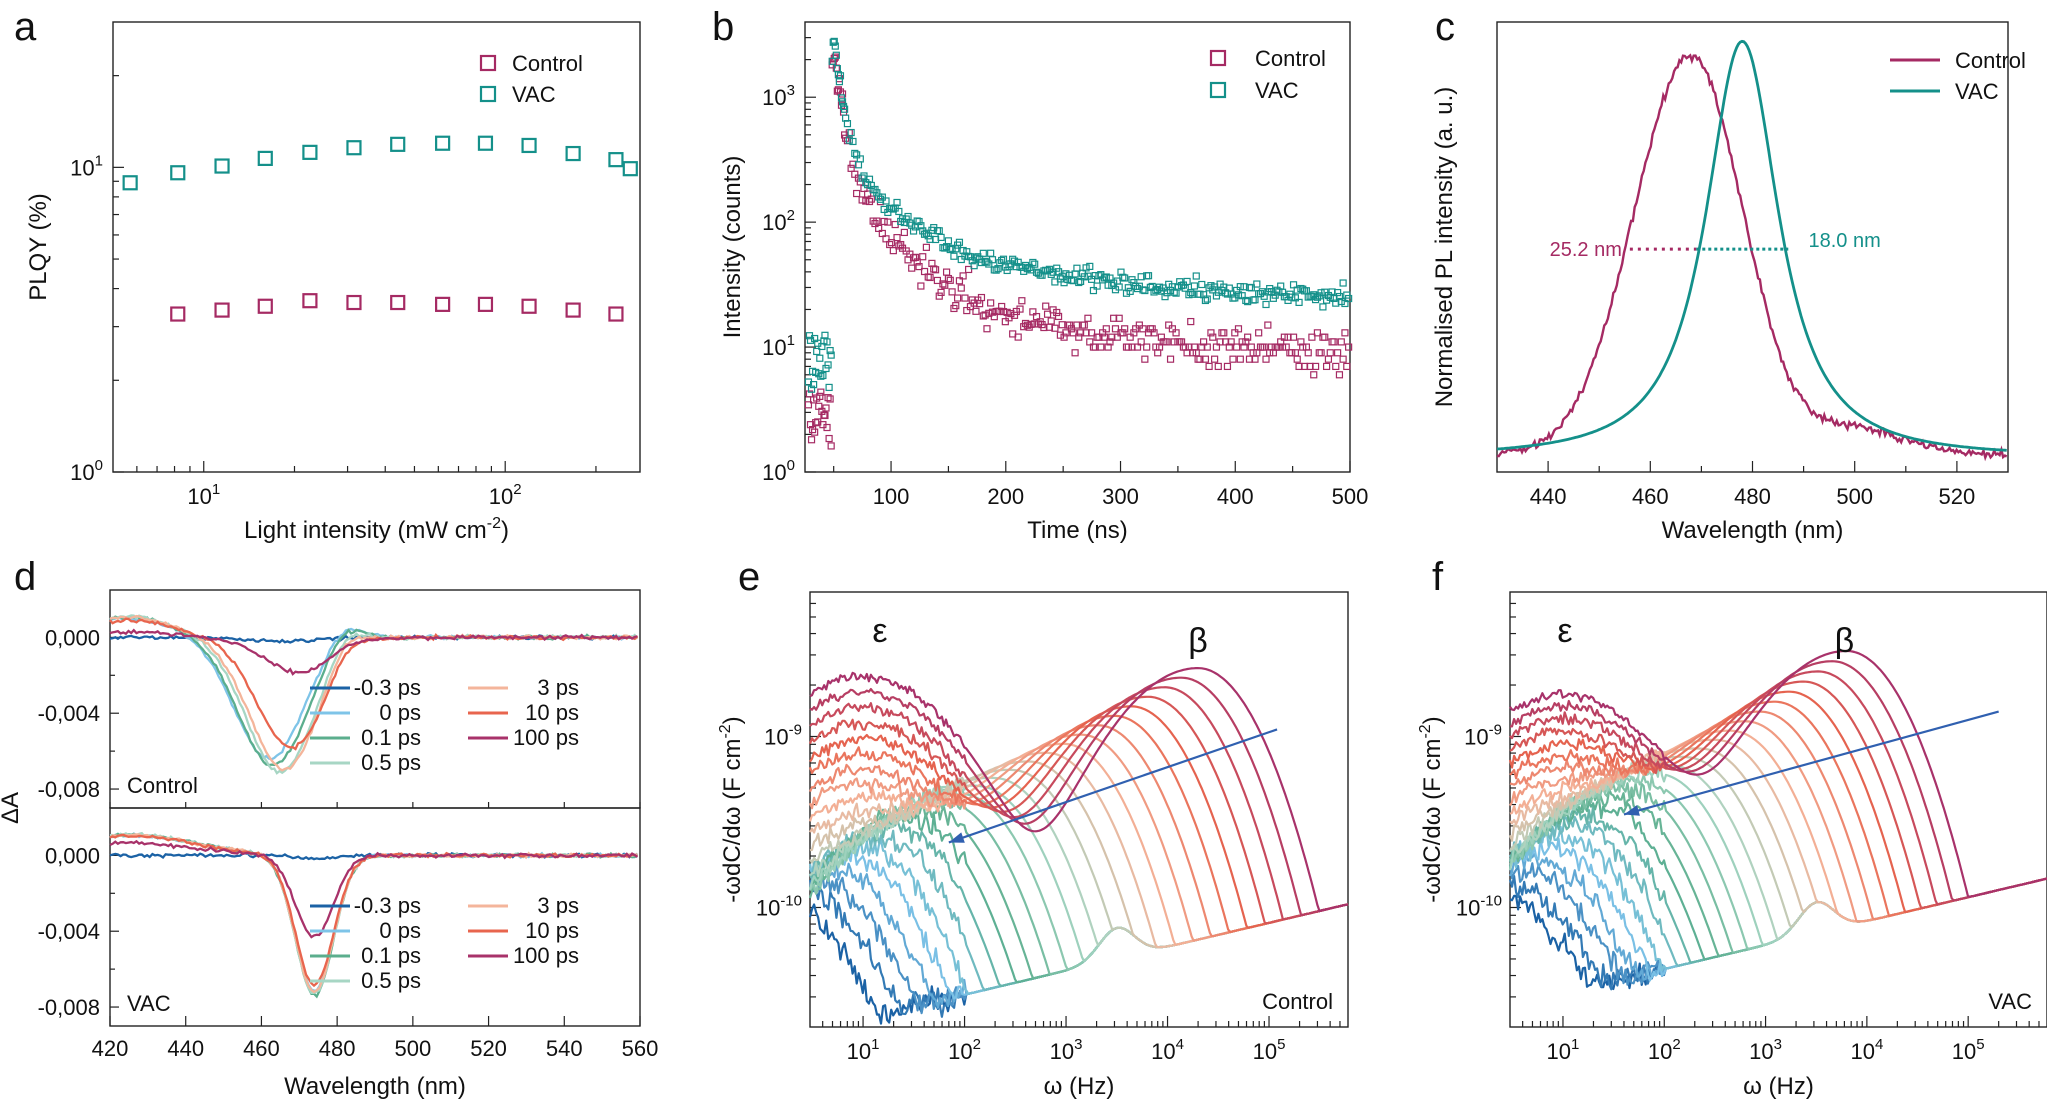 Image resolution: width=2047 pixels, height=1110 pixels. What do you see at coordinates (1968, 1050) in the screenshot?
I see `x-tick-label: 10⁵` at bounding box center [1968, 1050].